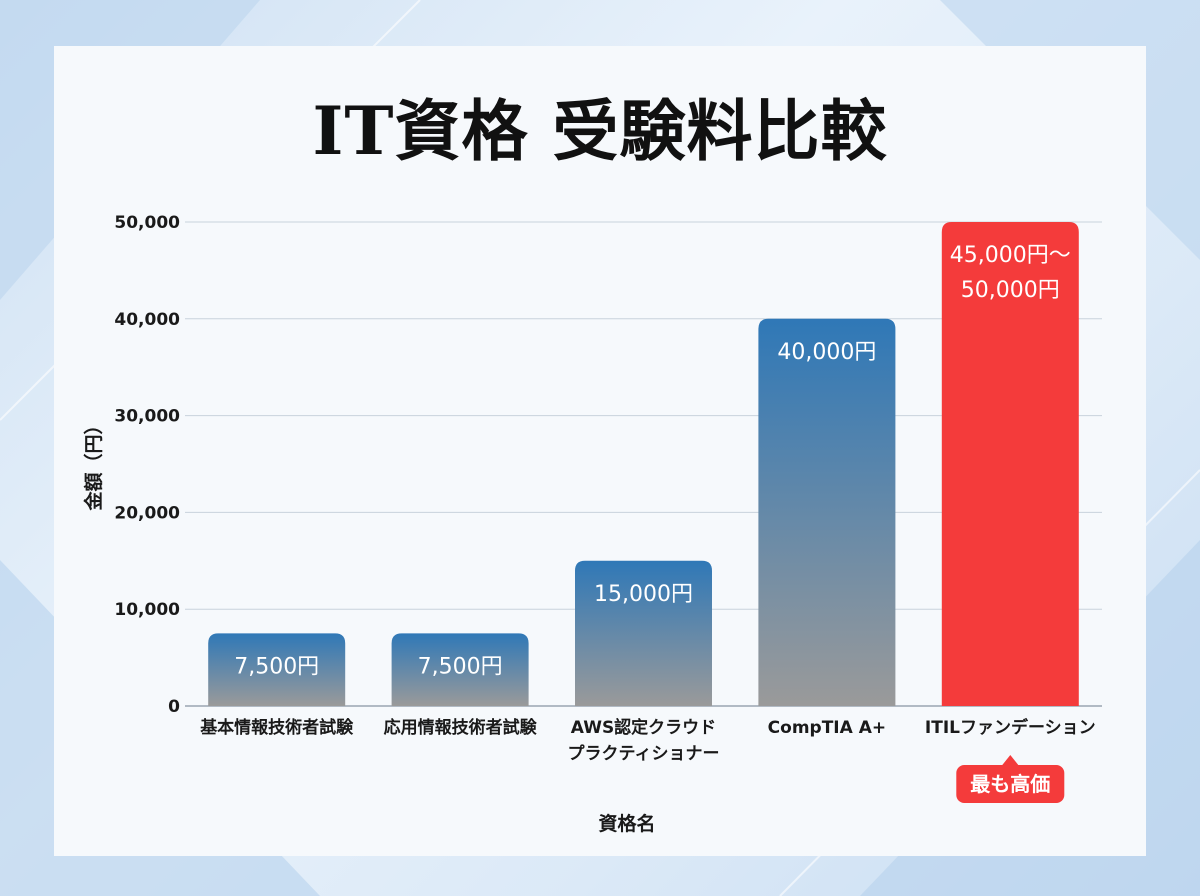 The width and height of the screenshot is (1200, 896). What do you see at coordinates (643, 727) in the screenshot?
I see `x-tick-label: AWS認定クラウド` at bounding box center [643, 727].